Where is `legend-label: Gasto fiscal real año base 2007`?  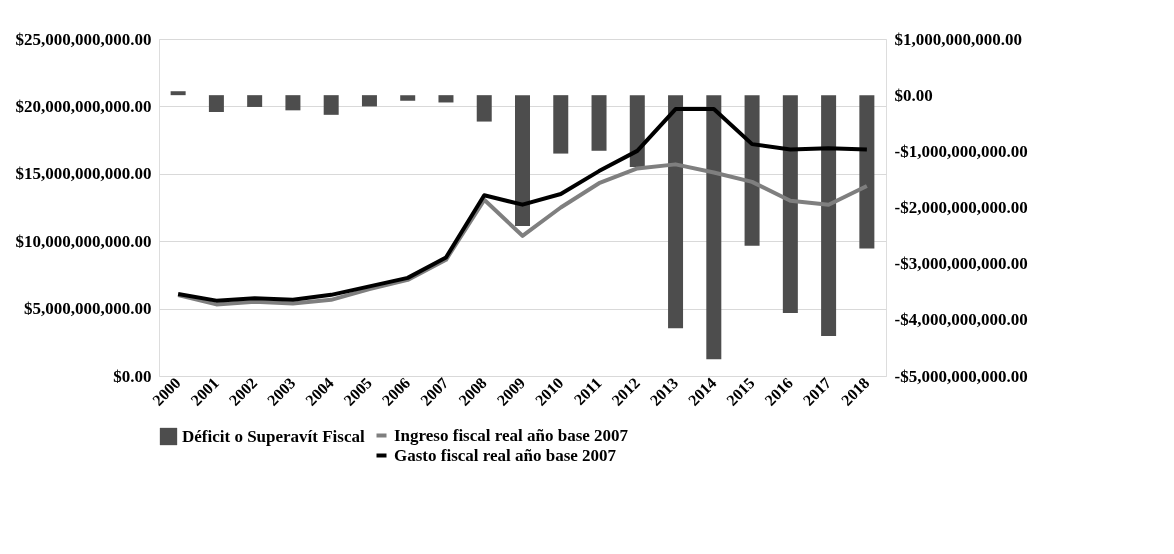
legend-label: Gasto fiscal real año base 2007 is located at coordinates (505, 455).